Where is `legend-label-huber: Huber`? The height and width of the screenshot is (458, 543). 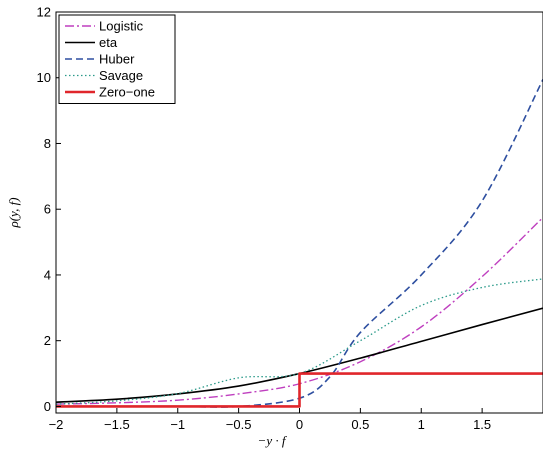
legend-label-huber: Huber is located at coordinates (117, 59).